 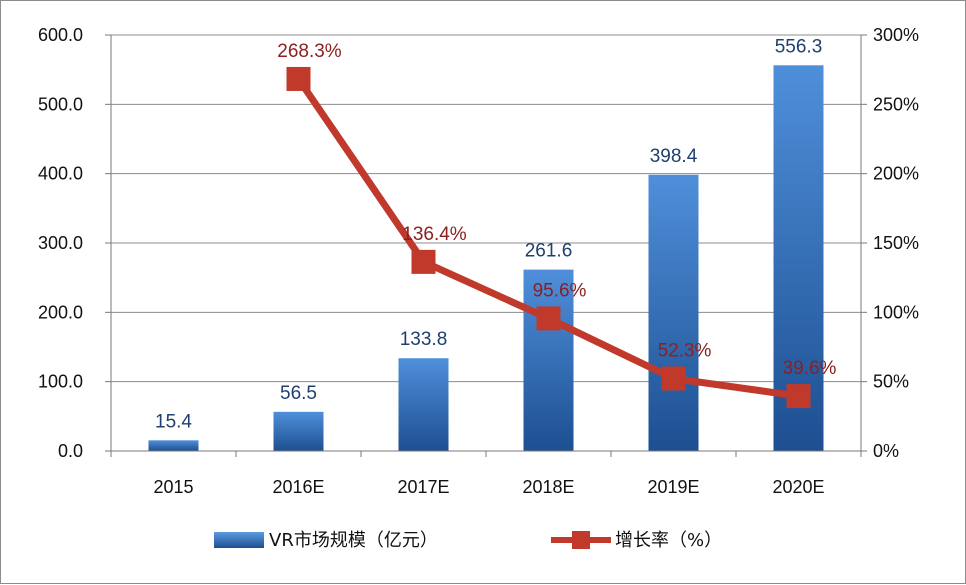 What do you see at coordinates (798, 487) in the screenshot?
I see `x-tick-label: 2020E` at bounding box center [798, 487].